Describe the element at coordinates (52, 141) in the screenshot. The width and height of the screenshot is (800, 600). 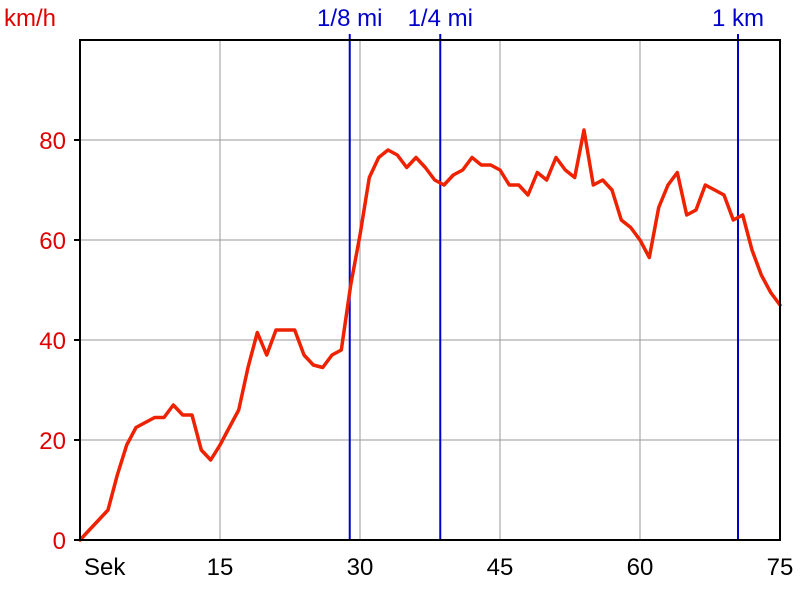
I see `y-tick-label: 80` at that location.